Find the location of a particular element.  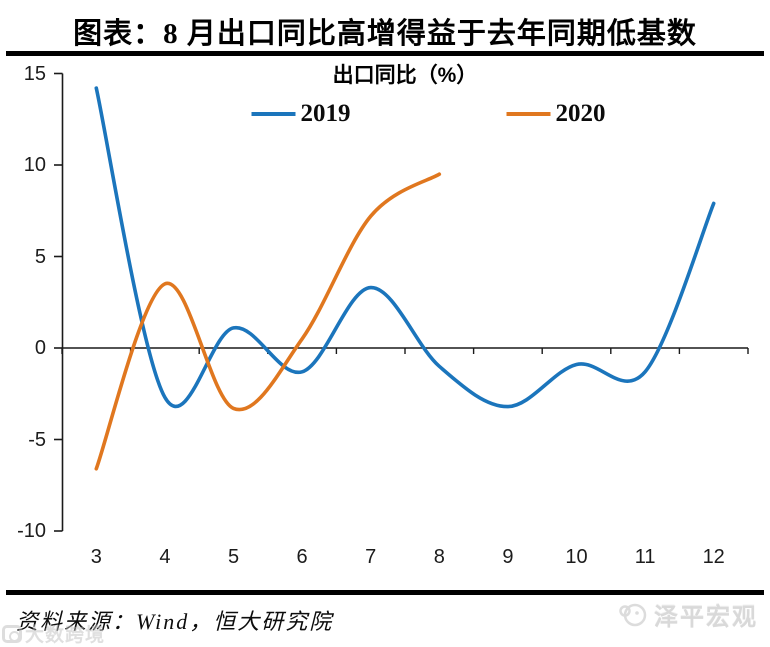

legend-item-2020: 2020 is located at coordinates (556, 113).